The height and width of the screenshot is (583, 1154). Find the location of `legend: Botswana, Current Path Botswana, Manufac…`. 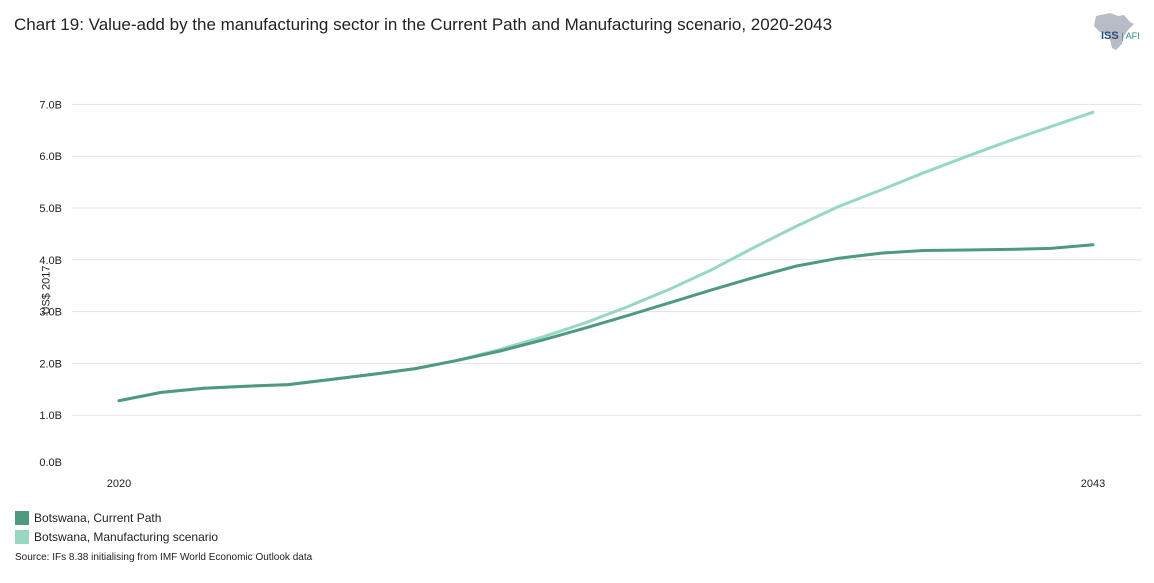

legend: Botswana, Current Path Botswana, Manufac… is located at coordinates (116, 527).